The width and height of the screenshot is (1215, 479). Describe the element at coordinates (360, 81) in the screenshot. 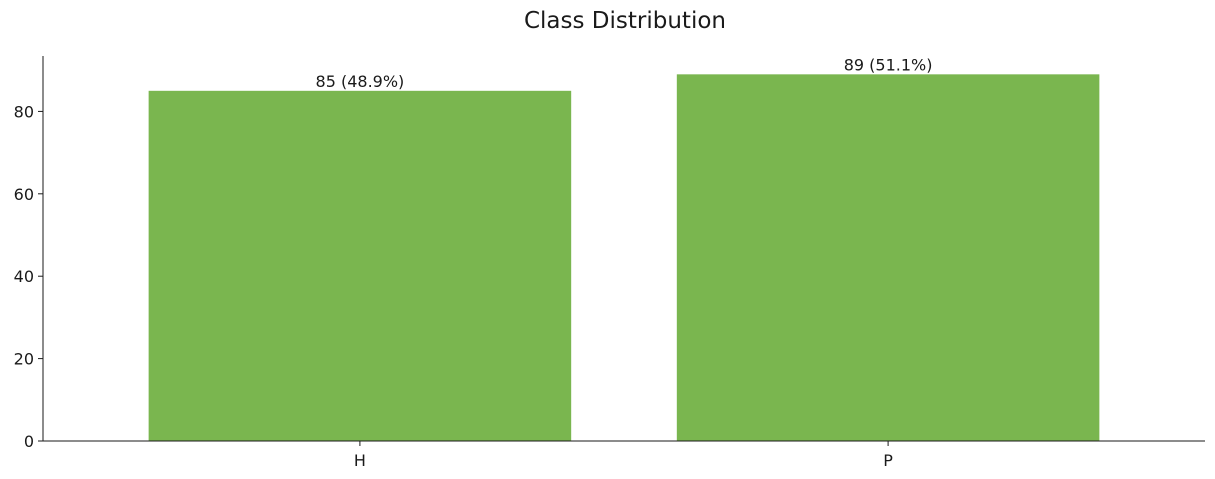

I see `data-label-h: 85 (48.9%)` at that location.